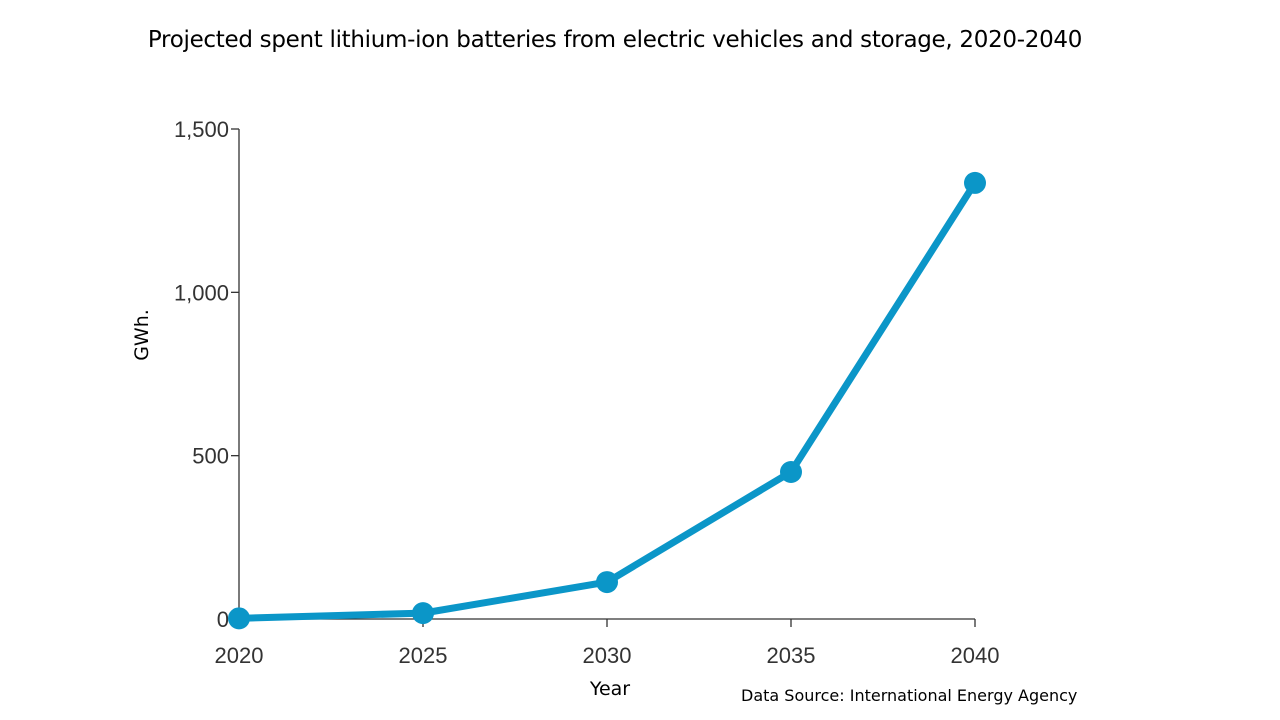  I want to click on y-tick-label: 500, so click(210, 456).